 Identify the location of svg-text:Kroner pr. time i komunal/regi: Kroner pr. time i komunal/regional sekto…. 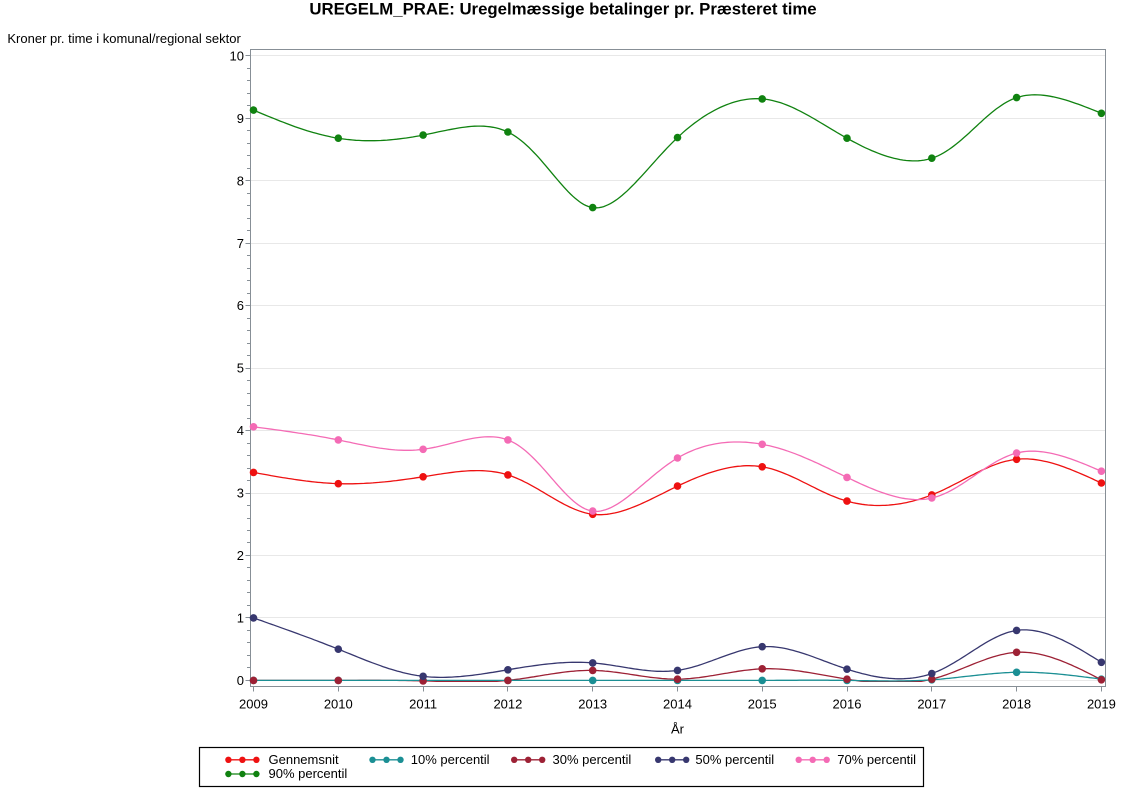
(124, 38).